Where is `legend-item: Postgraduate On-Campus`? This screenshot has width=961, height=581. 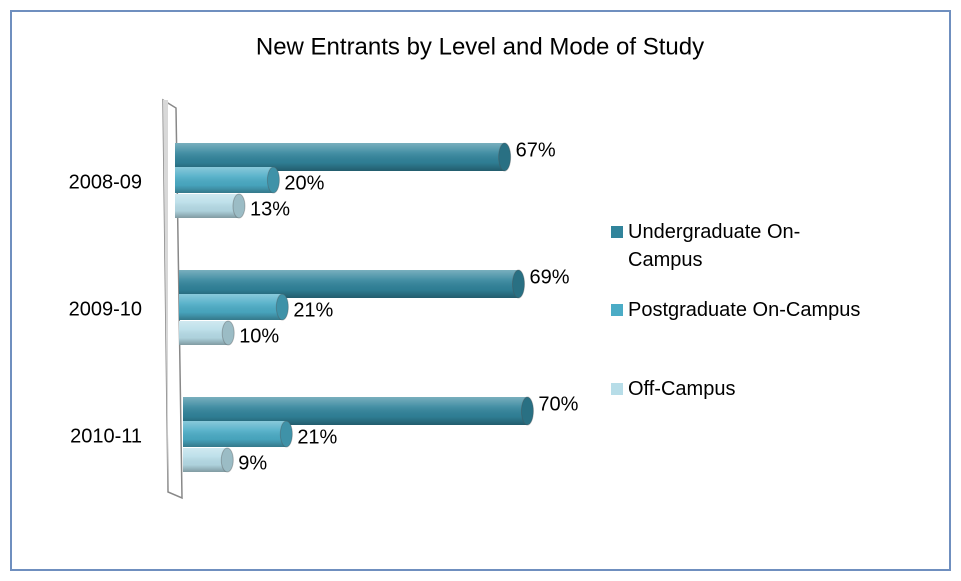
legend-item: Postgraduate On-Campus is located at coordinates (756, 310).